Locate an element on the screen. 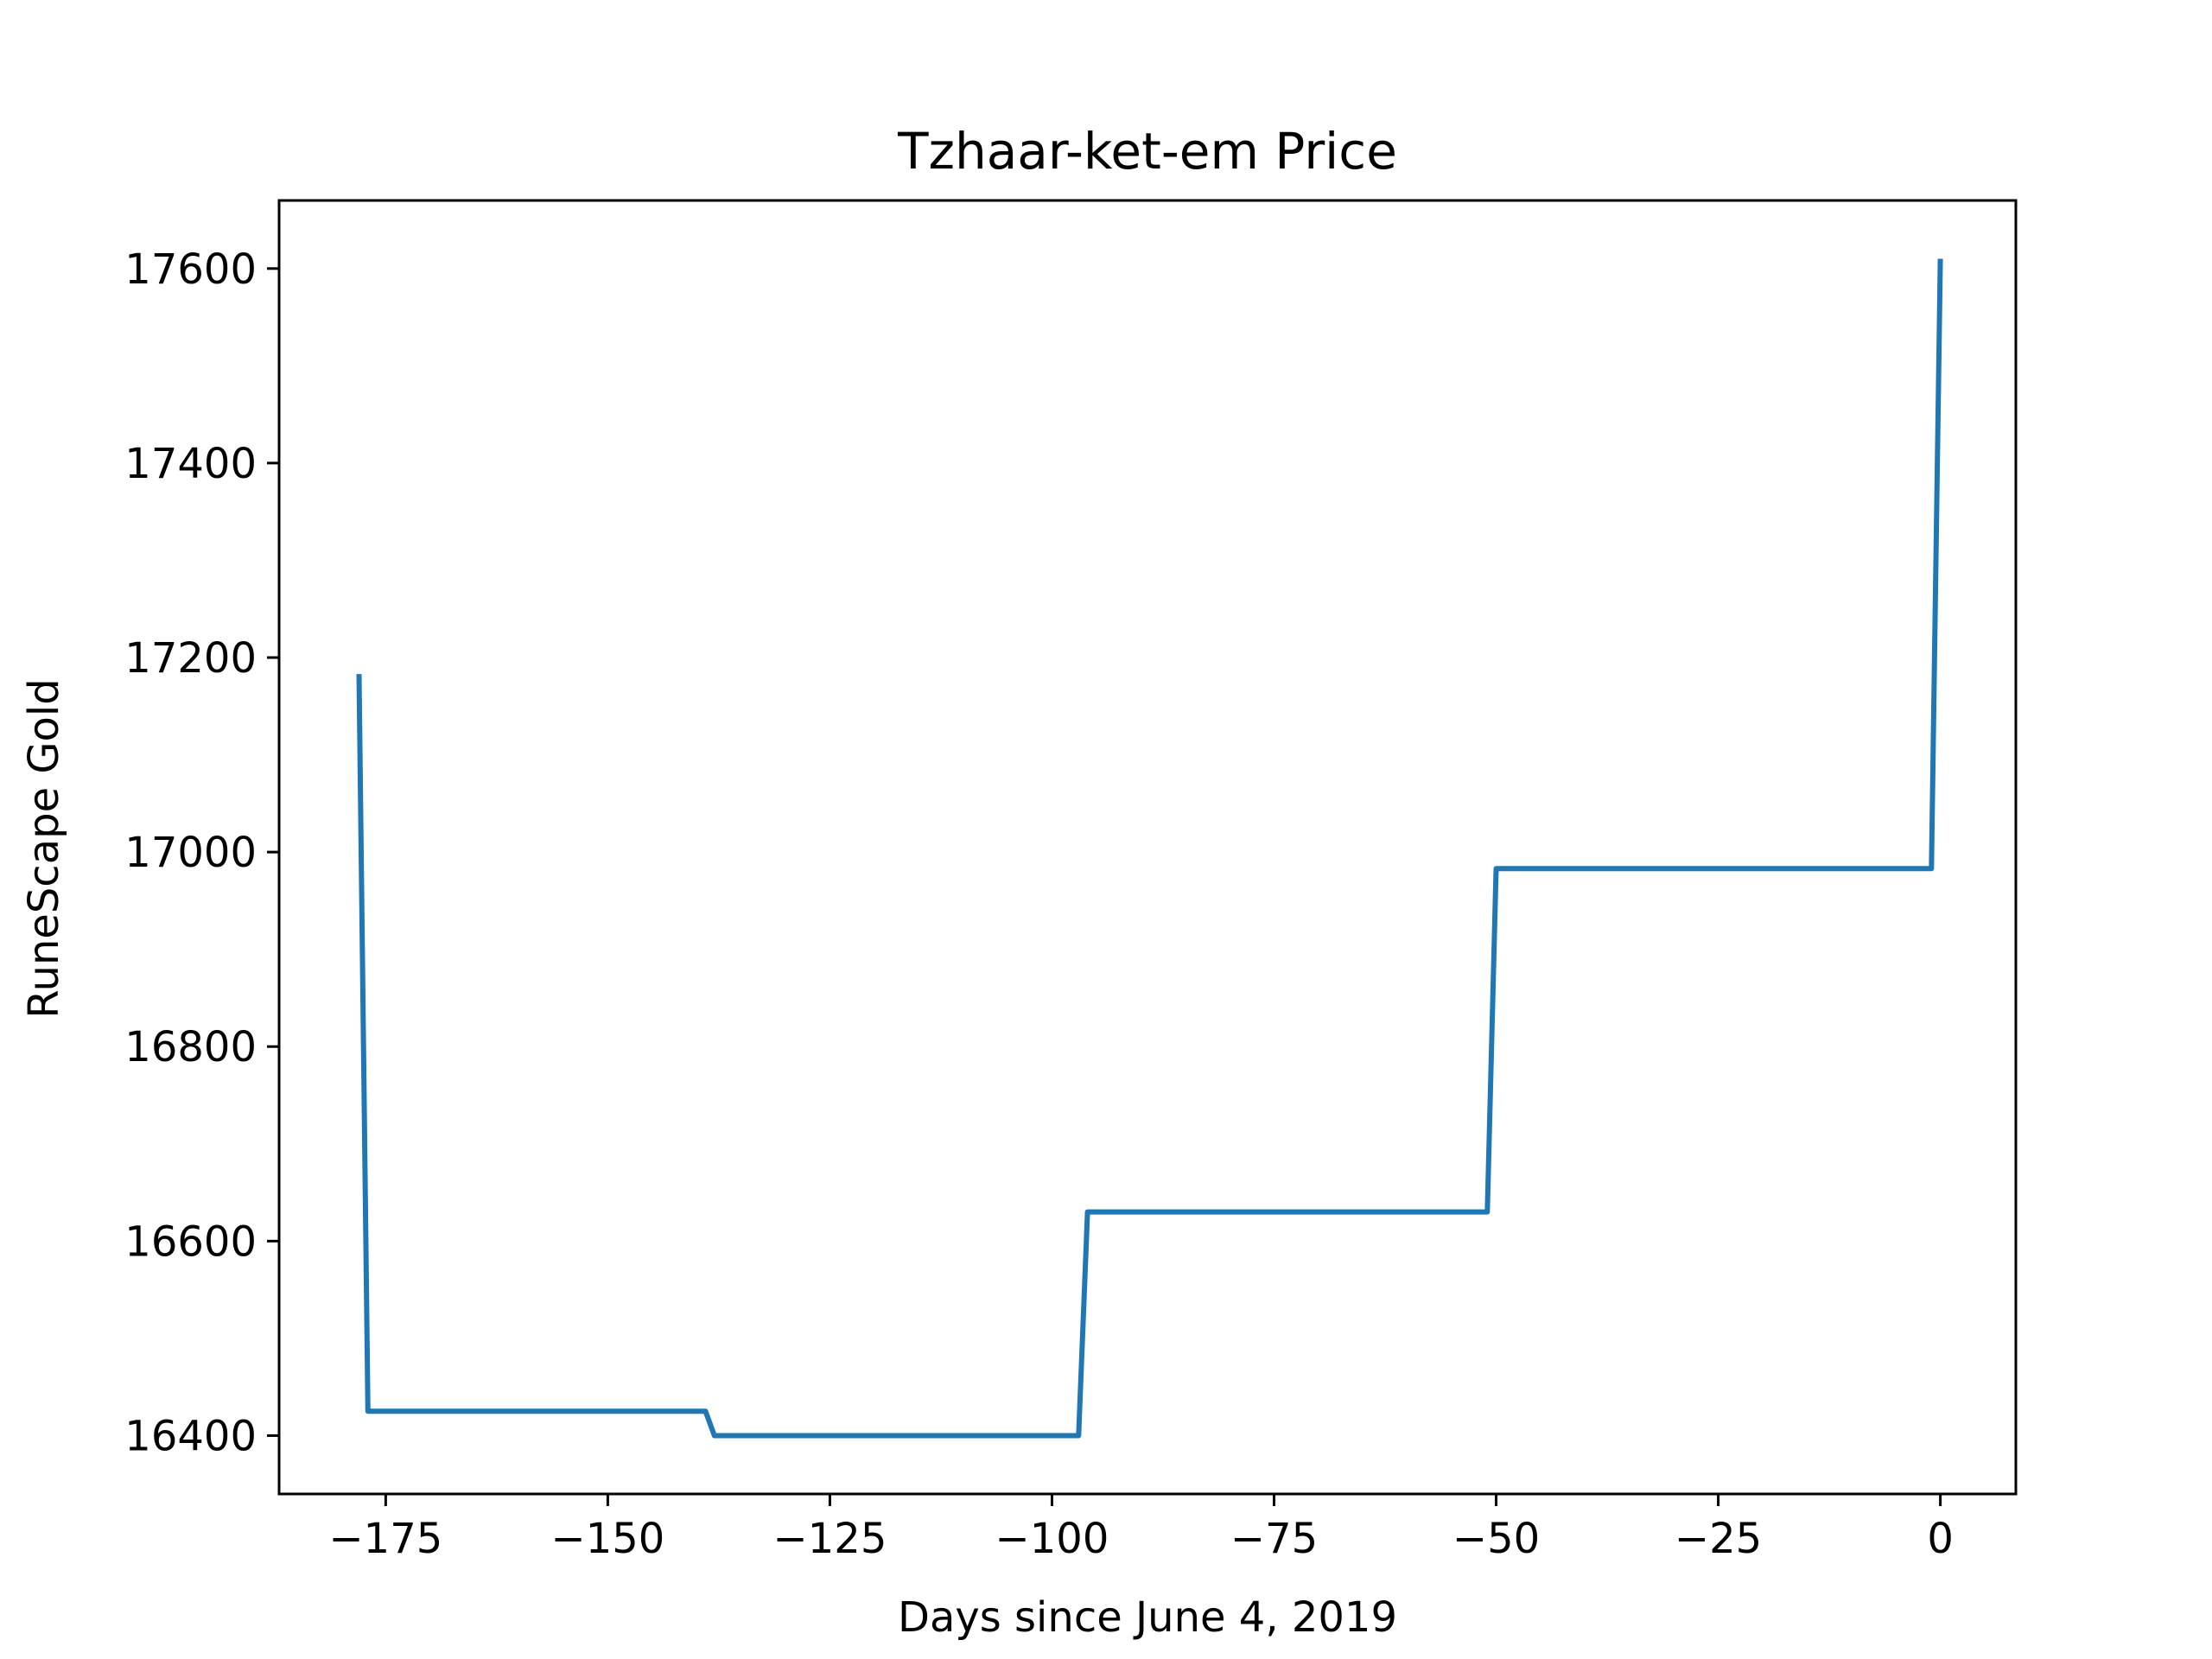 This screenshot has height=1659, width=2212. y-tick-label: 17200 is located at coordinates (190, 658).